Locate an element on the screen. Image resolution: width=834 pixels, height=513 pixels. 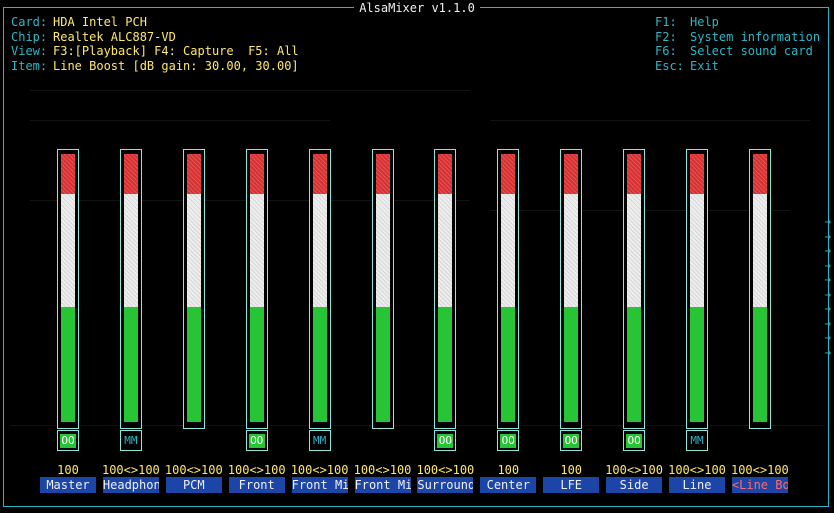
window-title: AlsaMixer v1.1.0 is located at coordinates (417, 8).